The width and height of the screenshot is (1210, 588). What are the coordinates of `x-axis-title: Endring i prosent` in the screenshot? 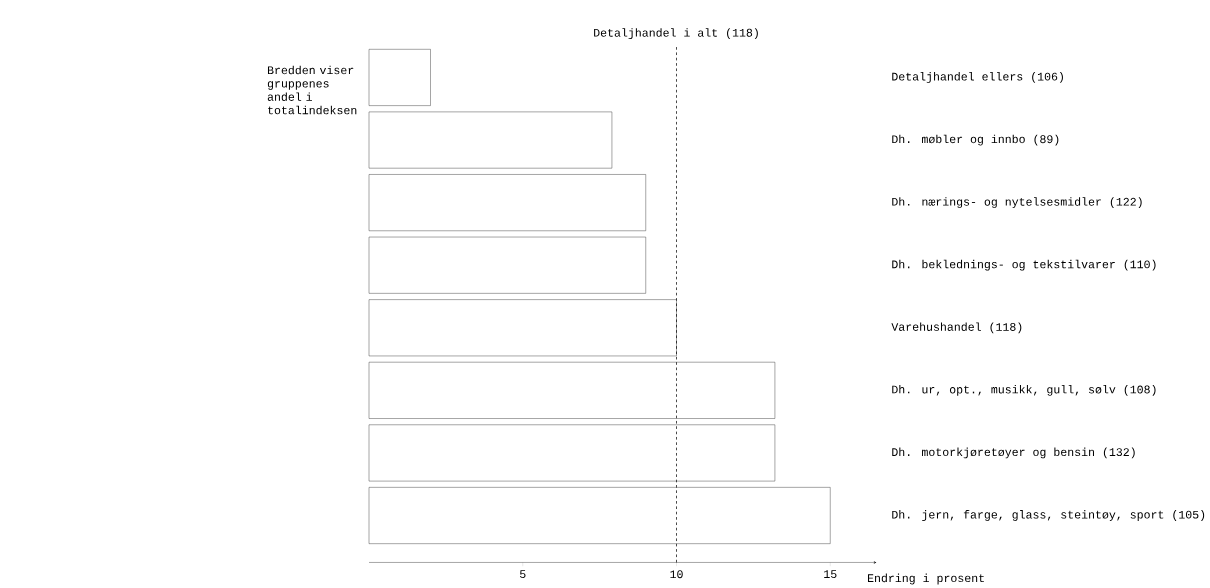 It's located at (925, 579).